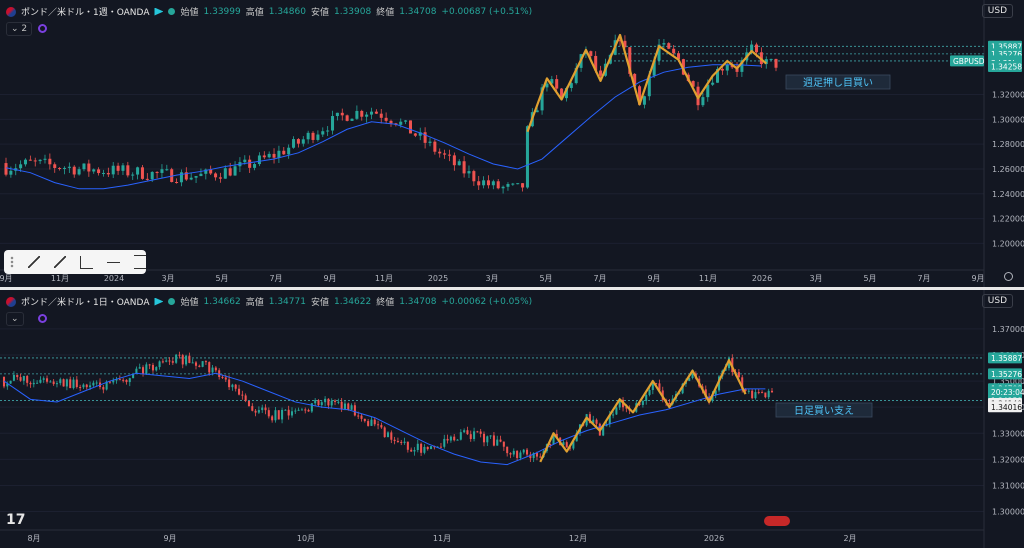 Image resolution: width=1024 pixels, height=548 pixels. I want to click on y-tick-label: 1.35000, so click(1008, 381).